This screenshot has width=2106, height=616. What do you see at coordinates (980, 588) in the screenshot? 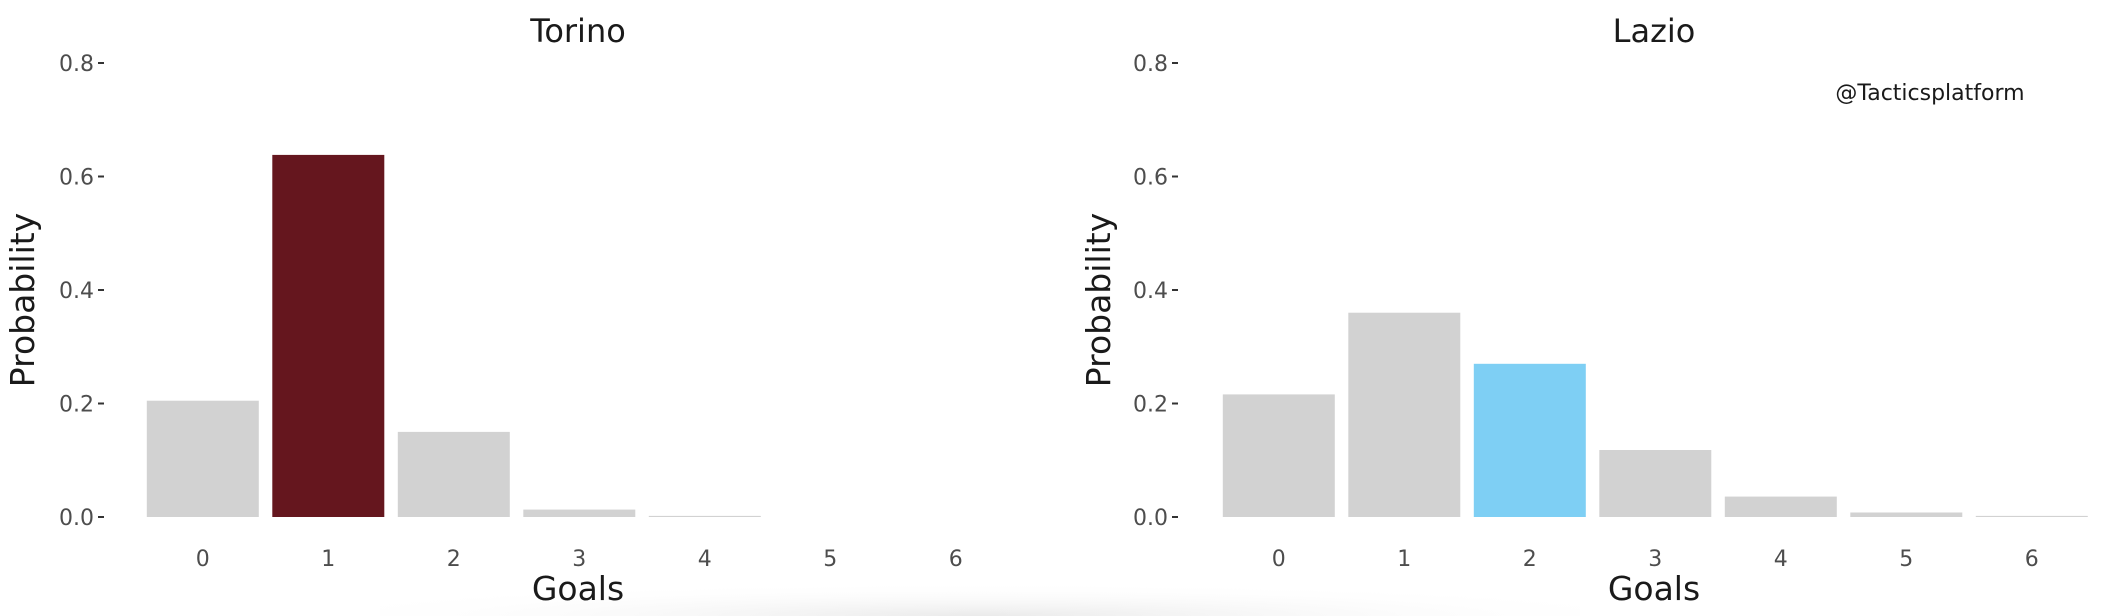
I see `bottom-shadow` at bounding box center [980, 588].